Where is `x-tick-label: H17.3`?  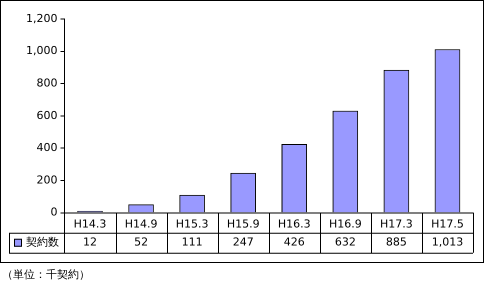
x-tick-label: H17.3 is located at coordinates (396, 223).